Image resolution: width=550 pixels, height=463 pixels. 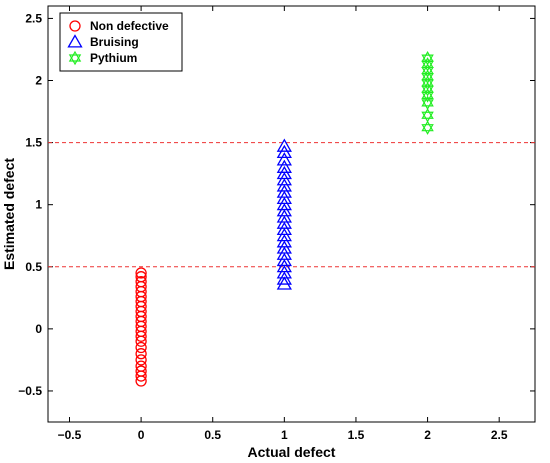 I want to click on x-tick-label: 0, so click(x=141, y=435).